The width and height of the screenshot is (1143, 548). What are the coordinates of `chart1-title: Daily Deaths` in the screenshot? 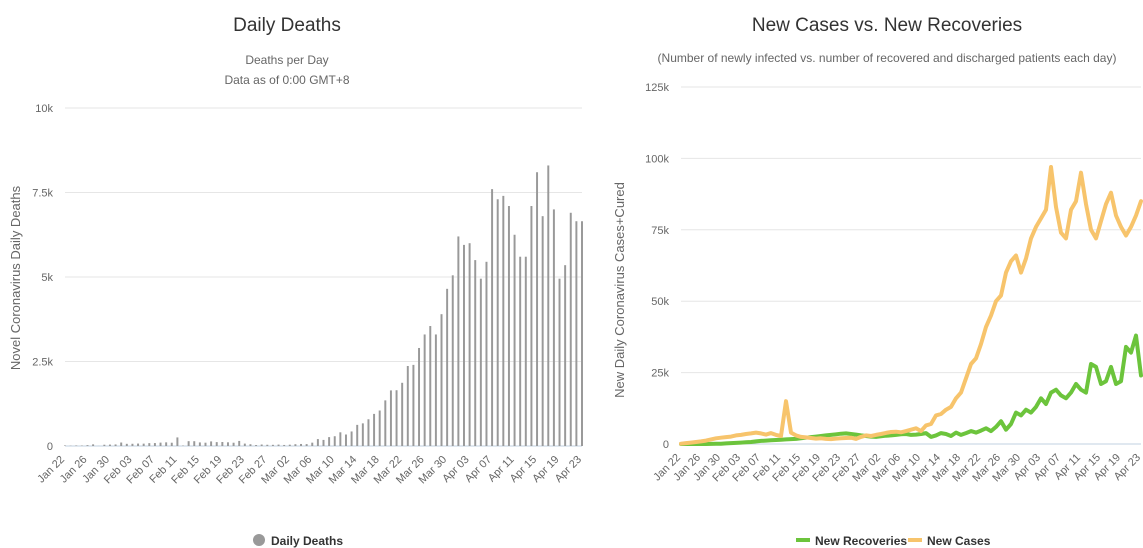 It's located at (287, 25).